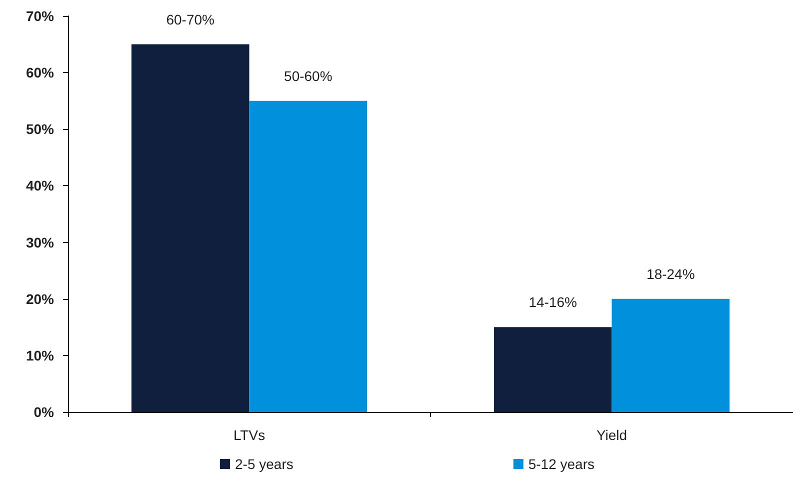  What do you see at coordinates (40, 16) in the screenshot?
I see `y-tick-label: 70%` at bounding box center [40, 16].